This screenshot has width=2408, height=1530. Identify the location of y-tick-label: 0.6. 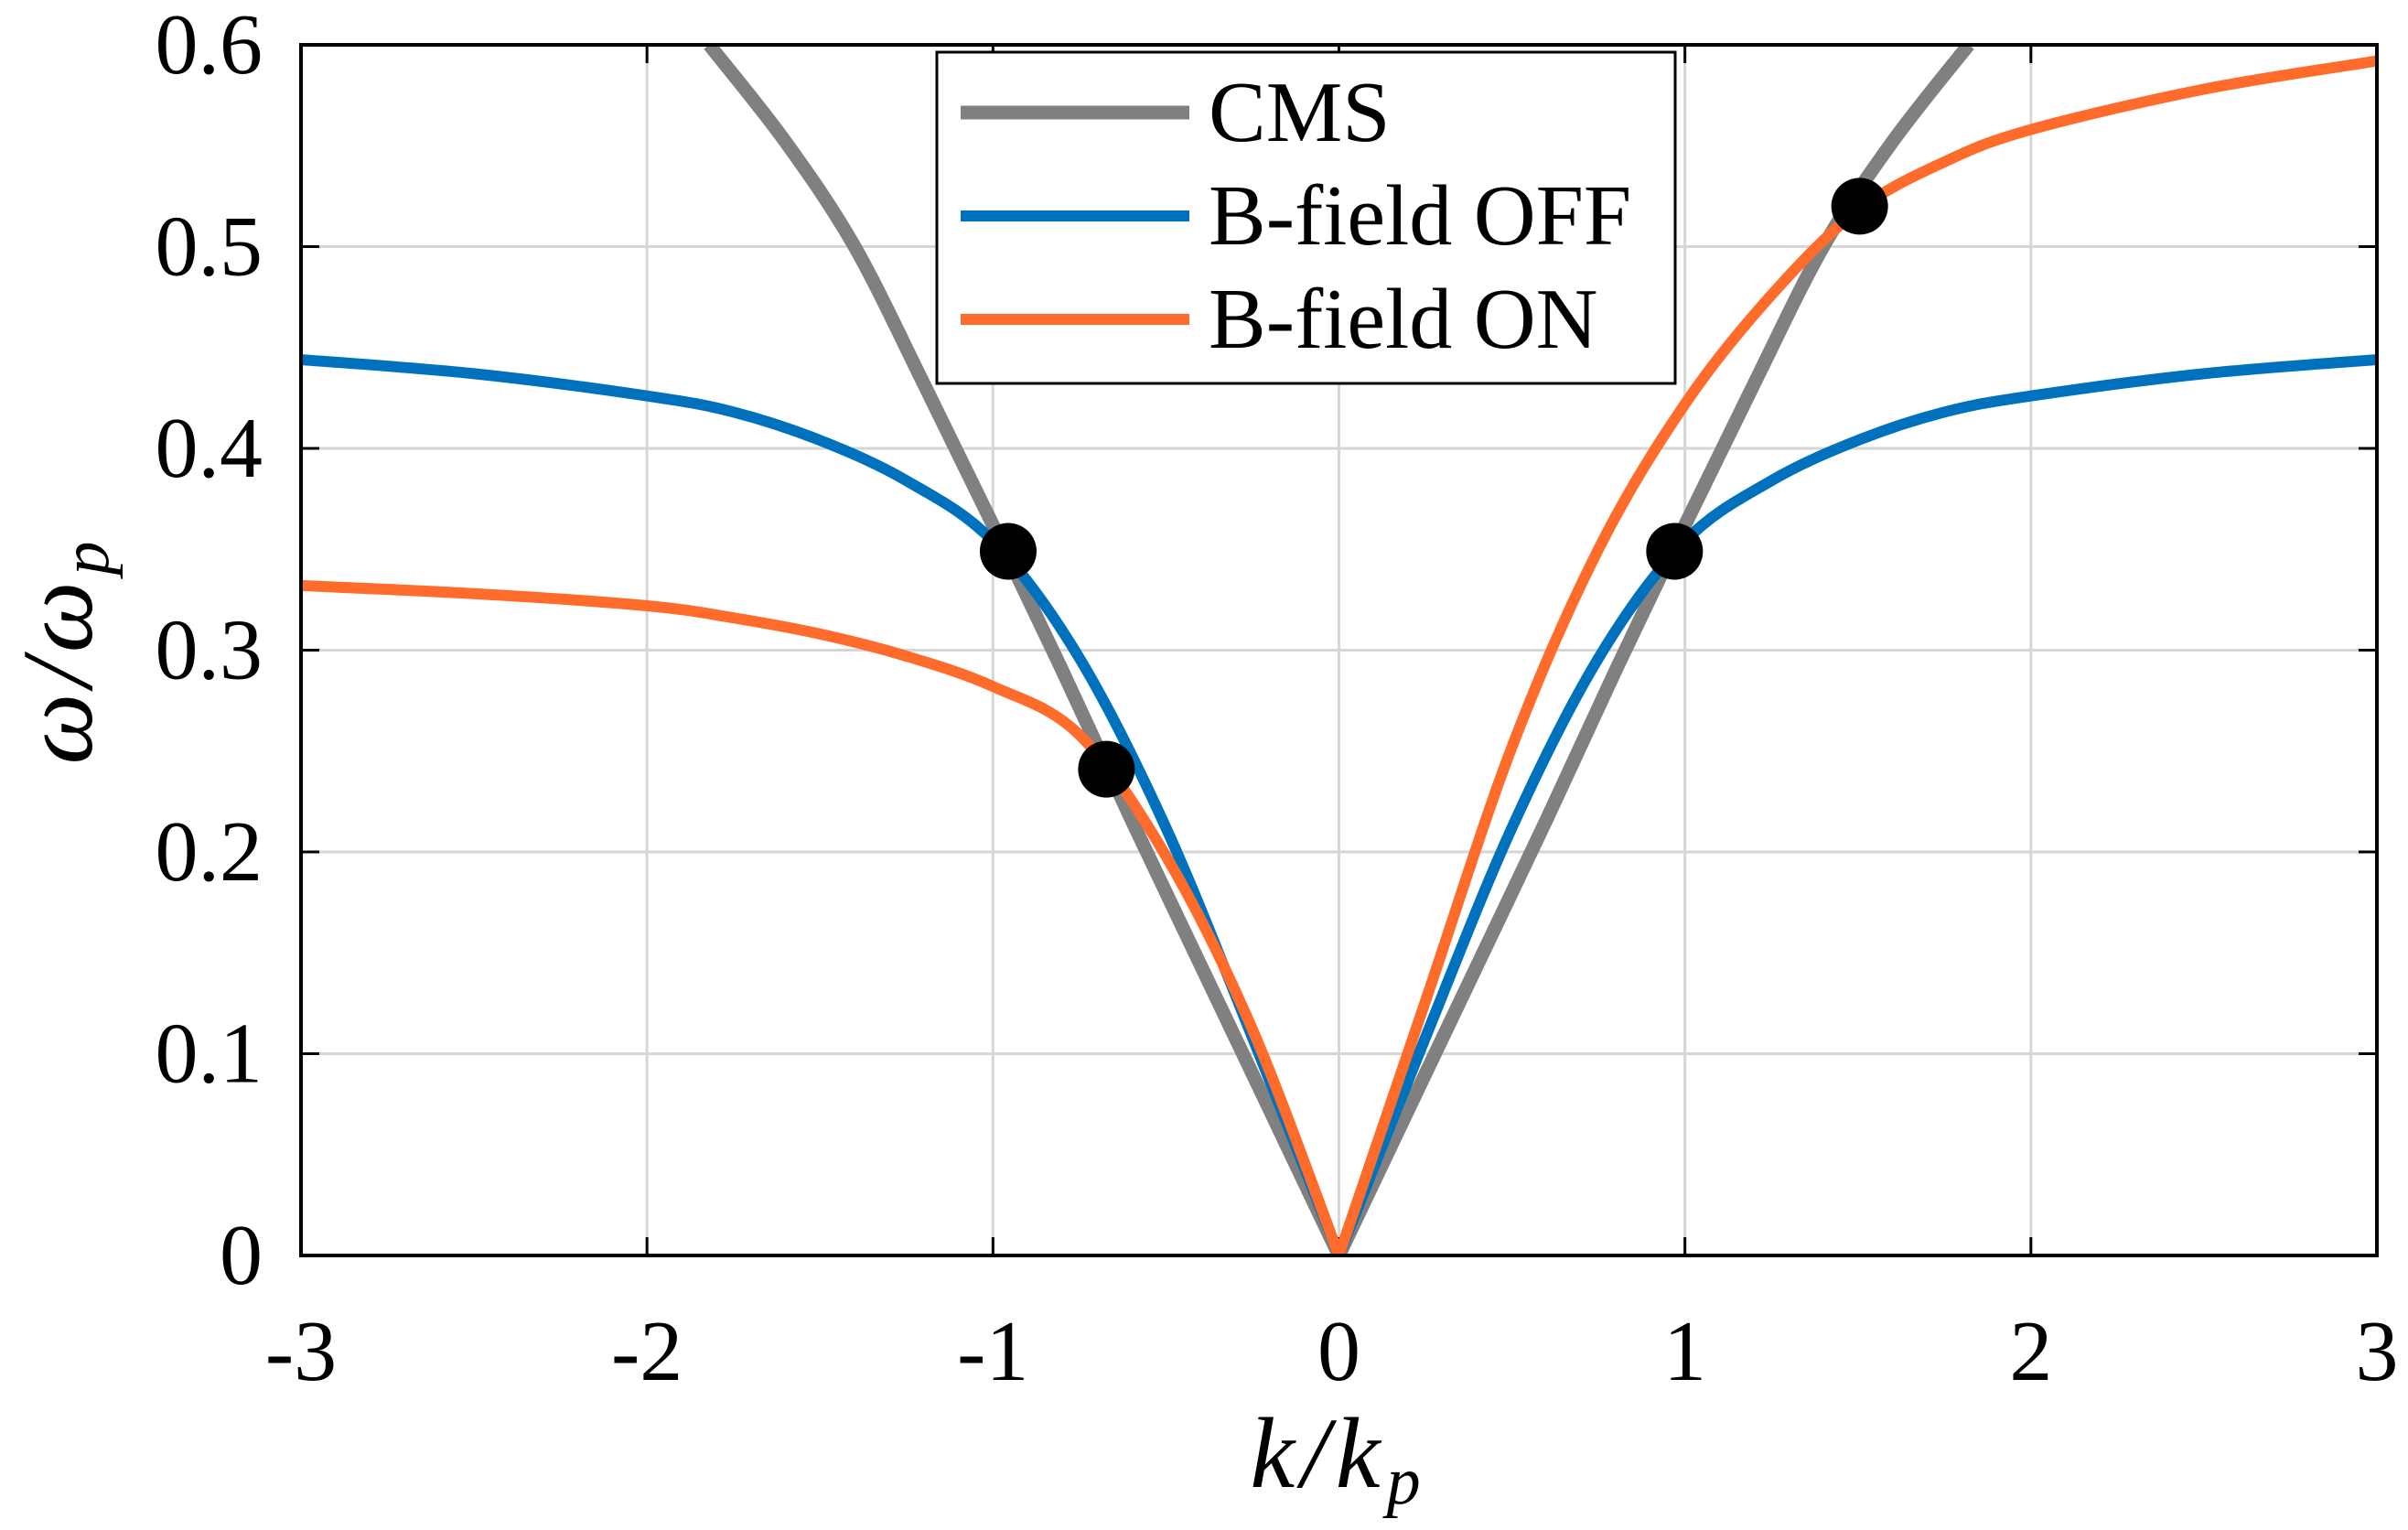
(209, 46).